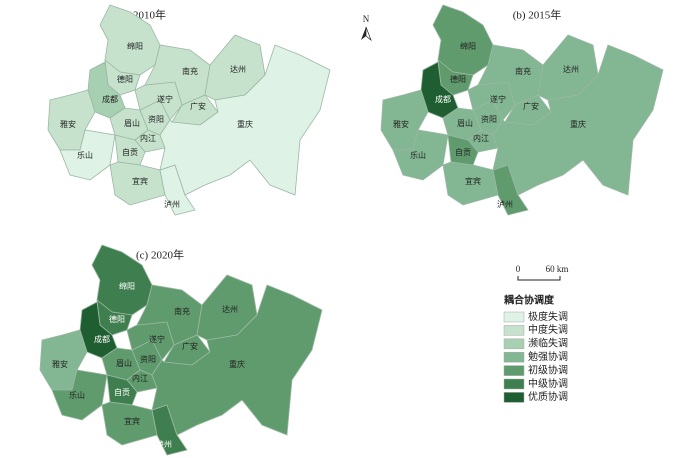 This screenshot has width=700, height=458. I want to click on panel-title: (c) 2020年, so click(160, 255).